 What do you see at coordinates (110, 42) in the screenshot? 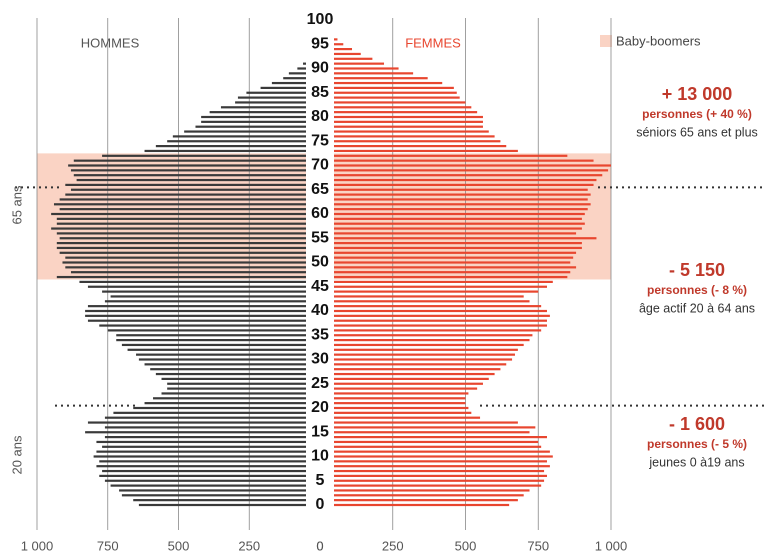
I see `series-label: HOMMES` at bounding box center [110, 42].